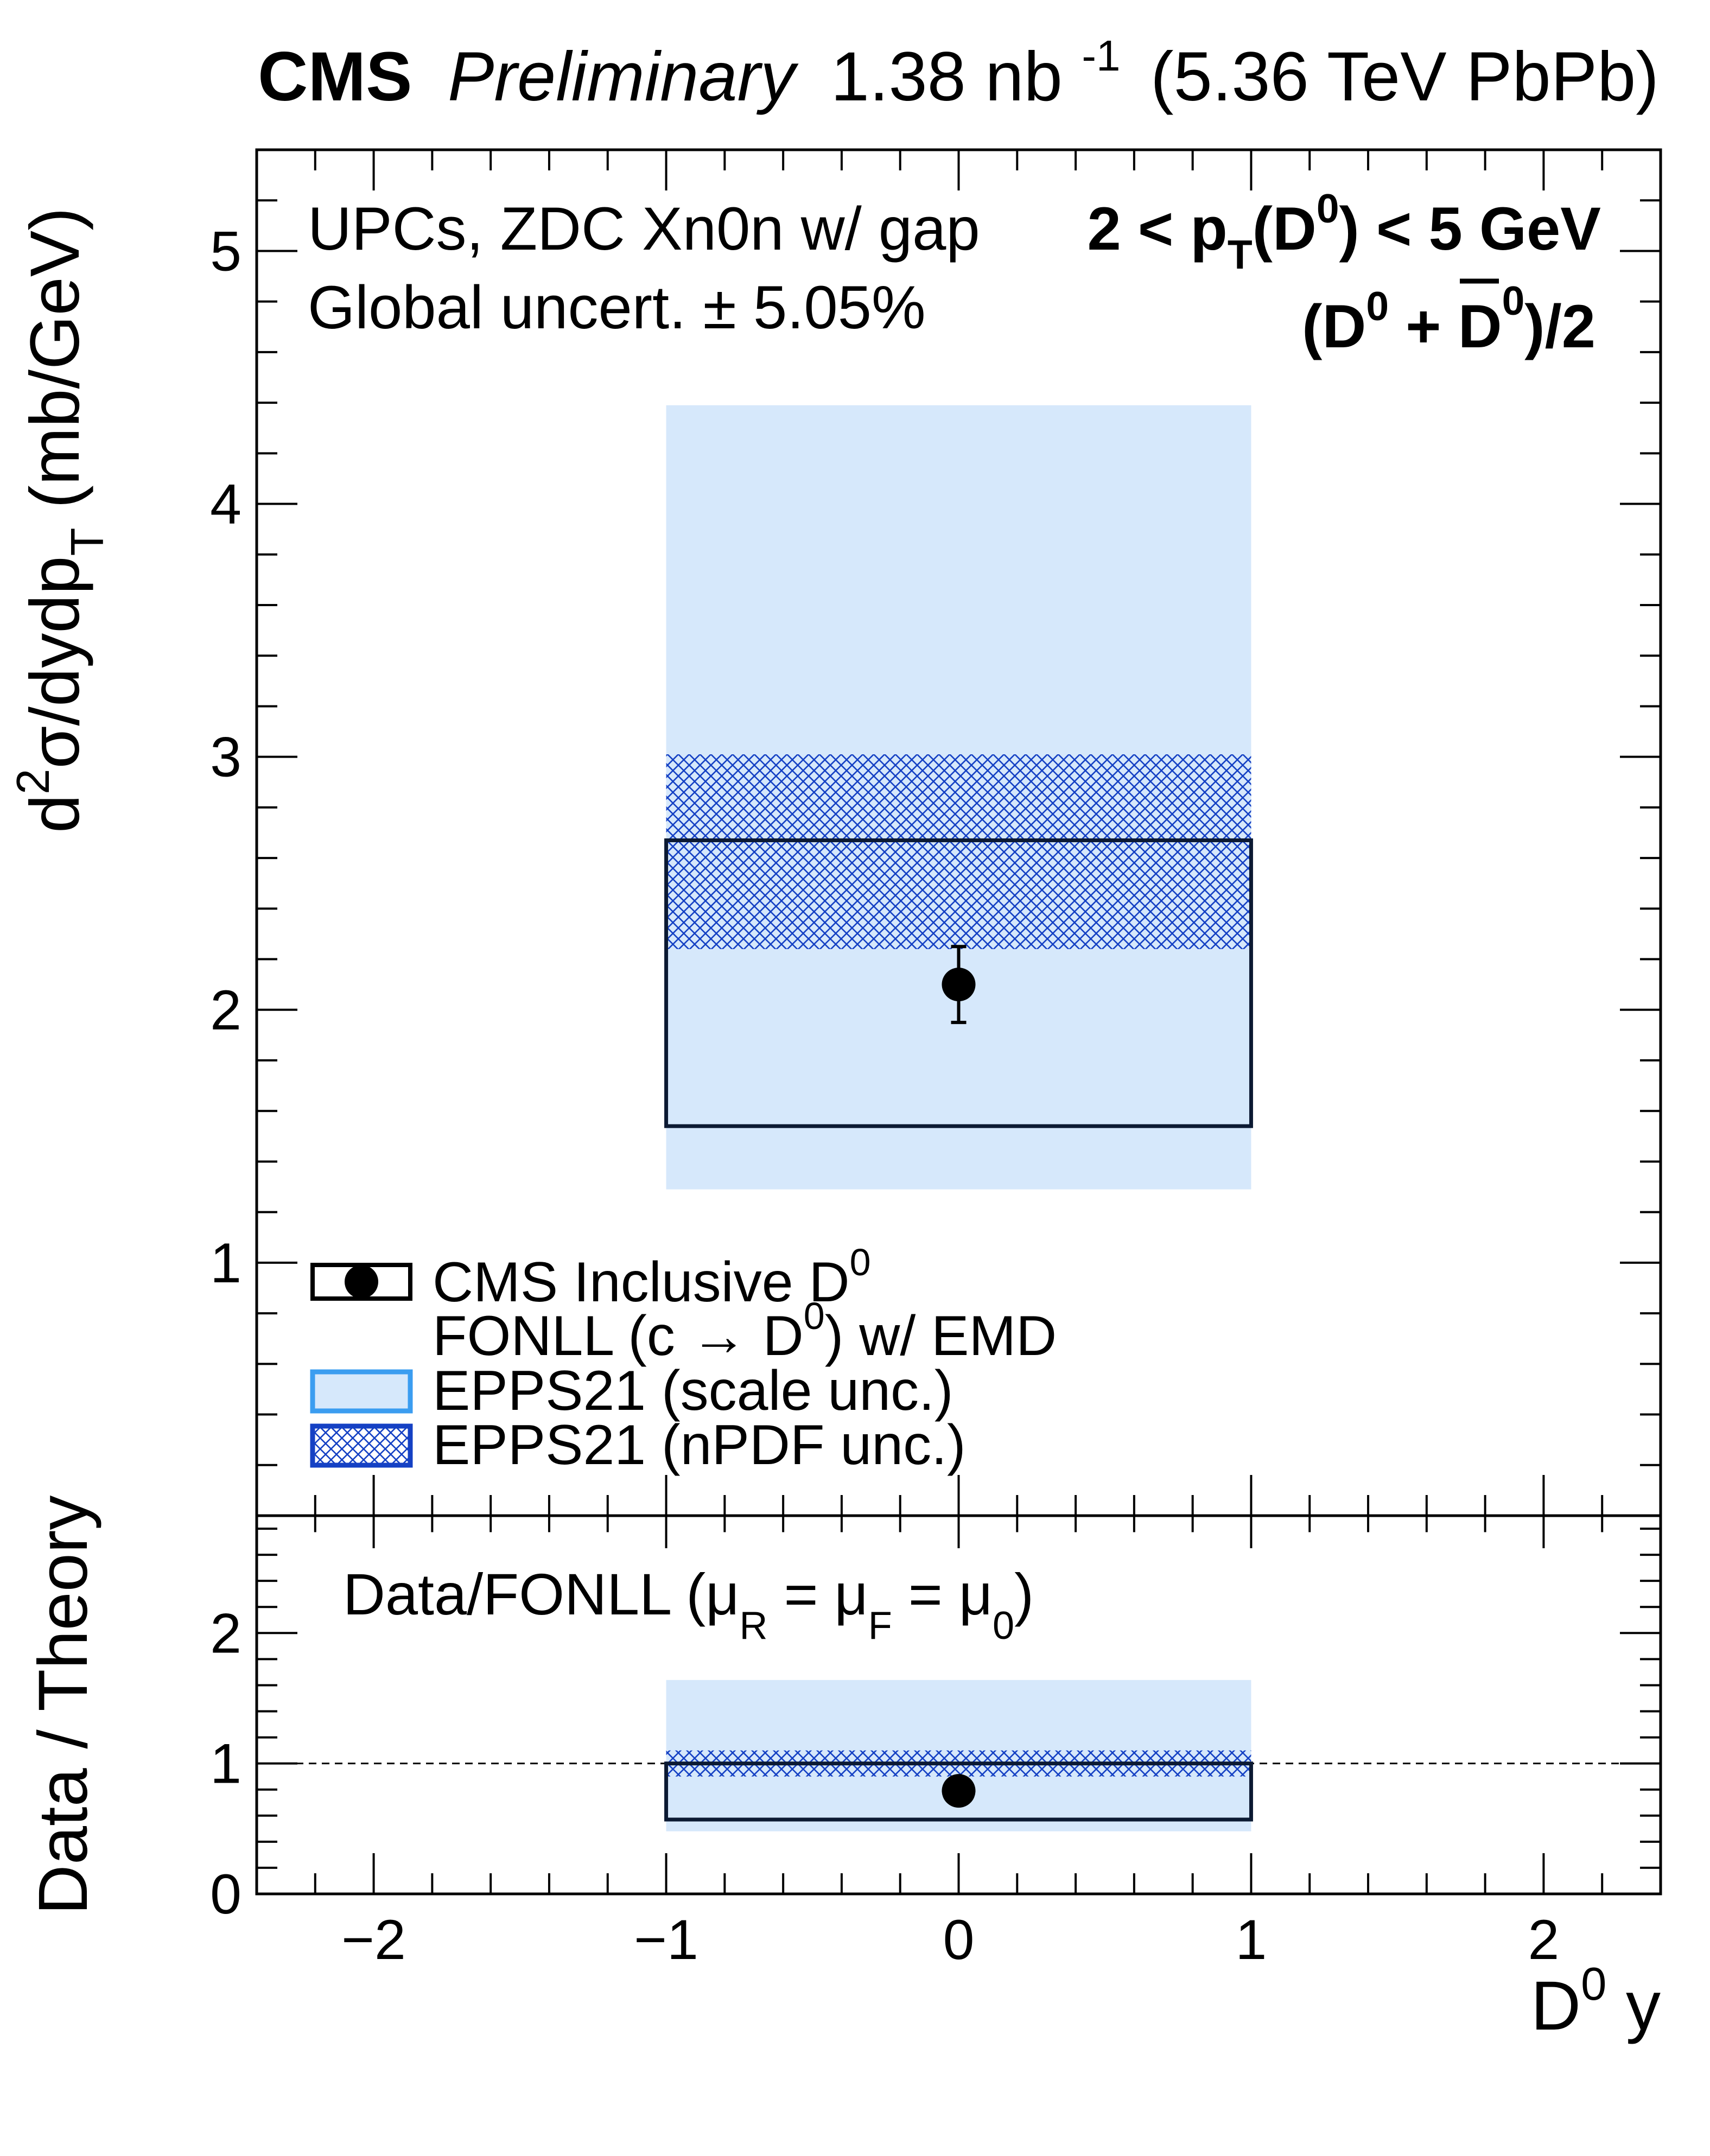 Image resolution: width=1710 pixels, height=2156 pixels. I want to click on pt-range-label: 2 < pT(D0) < 5 GeV, so click(1344, 232).